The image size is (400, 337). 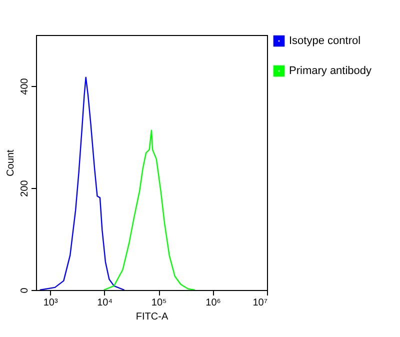 I want to click on y-axis-title: Count, so click(x=11, y=162).